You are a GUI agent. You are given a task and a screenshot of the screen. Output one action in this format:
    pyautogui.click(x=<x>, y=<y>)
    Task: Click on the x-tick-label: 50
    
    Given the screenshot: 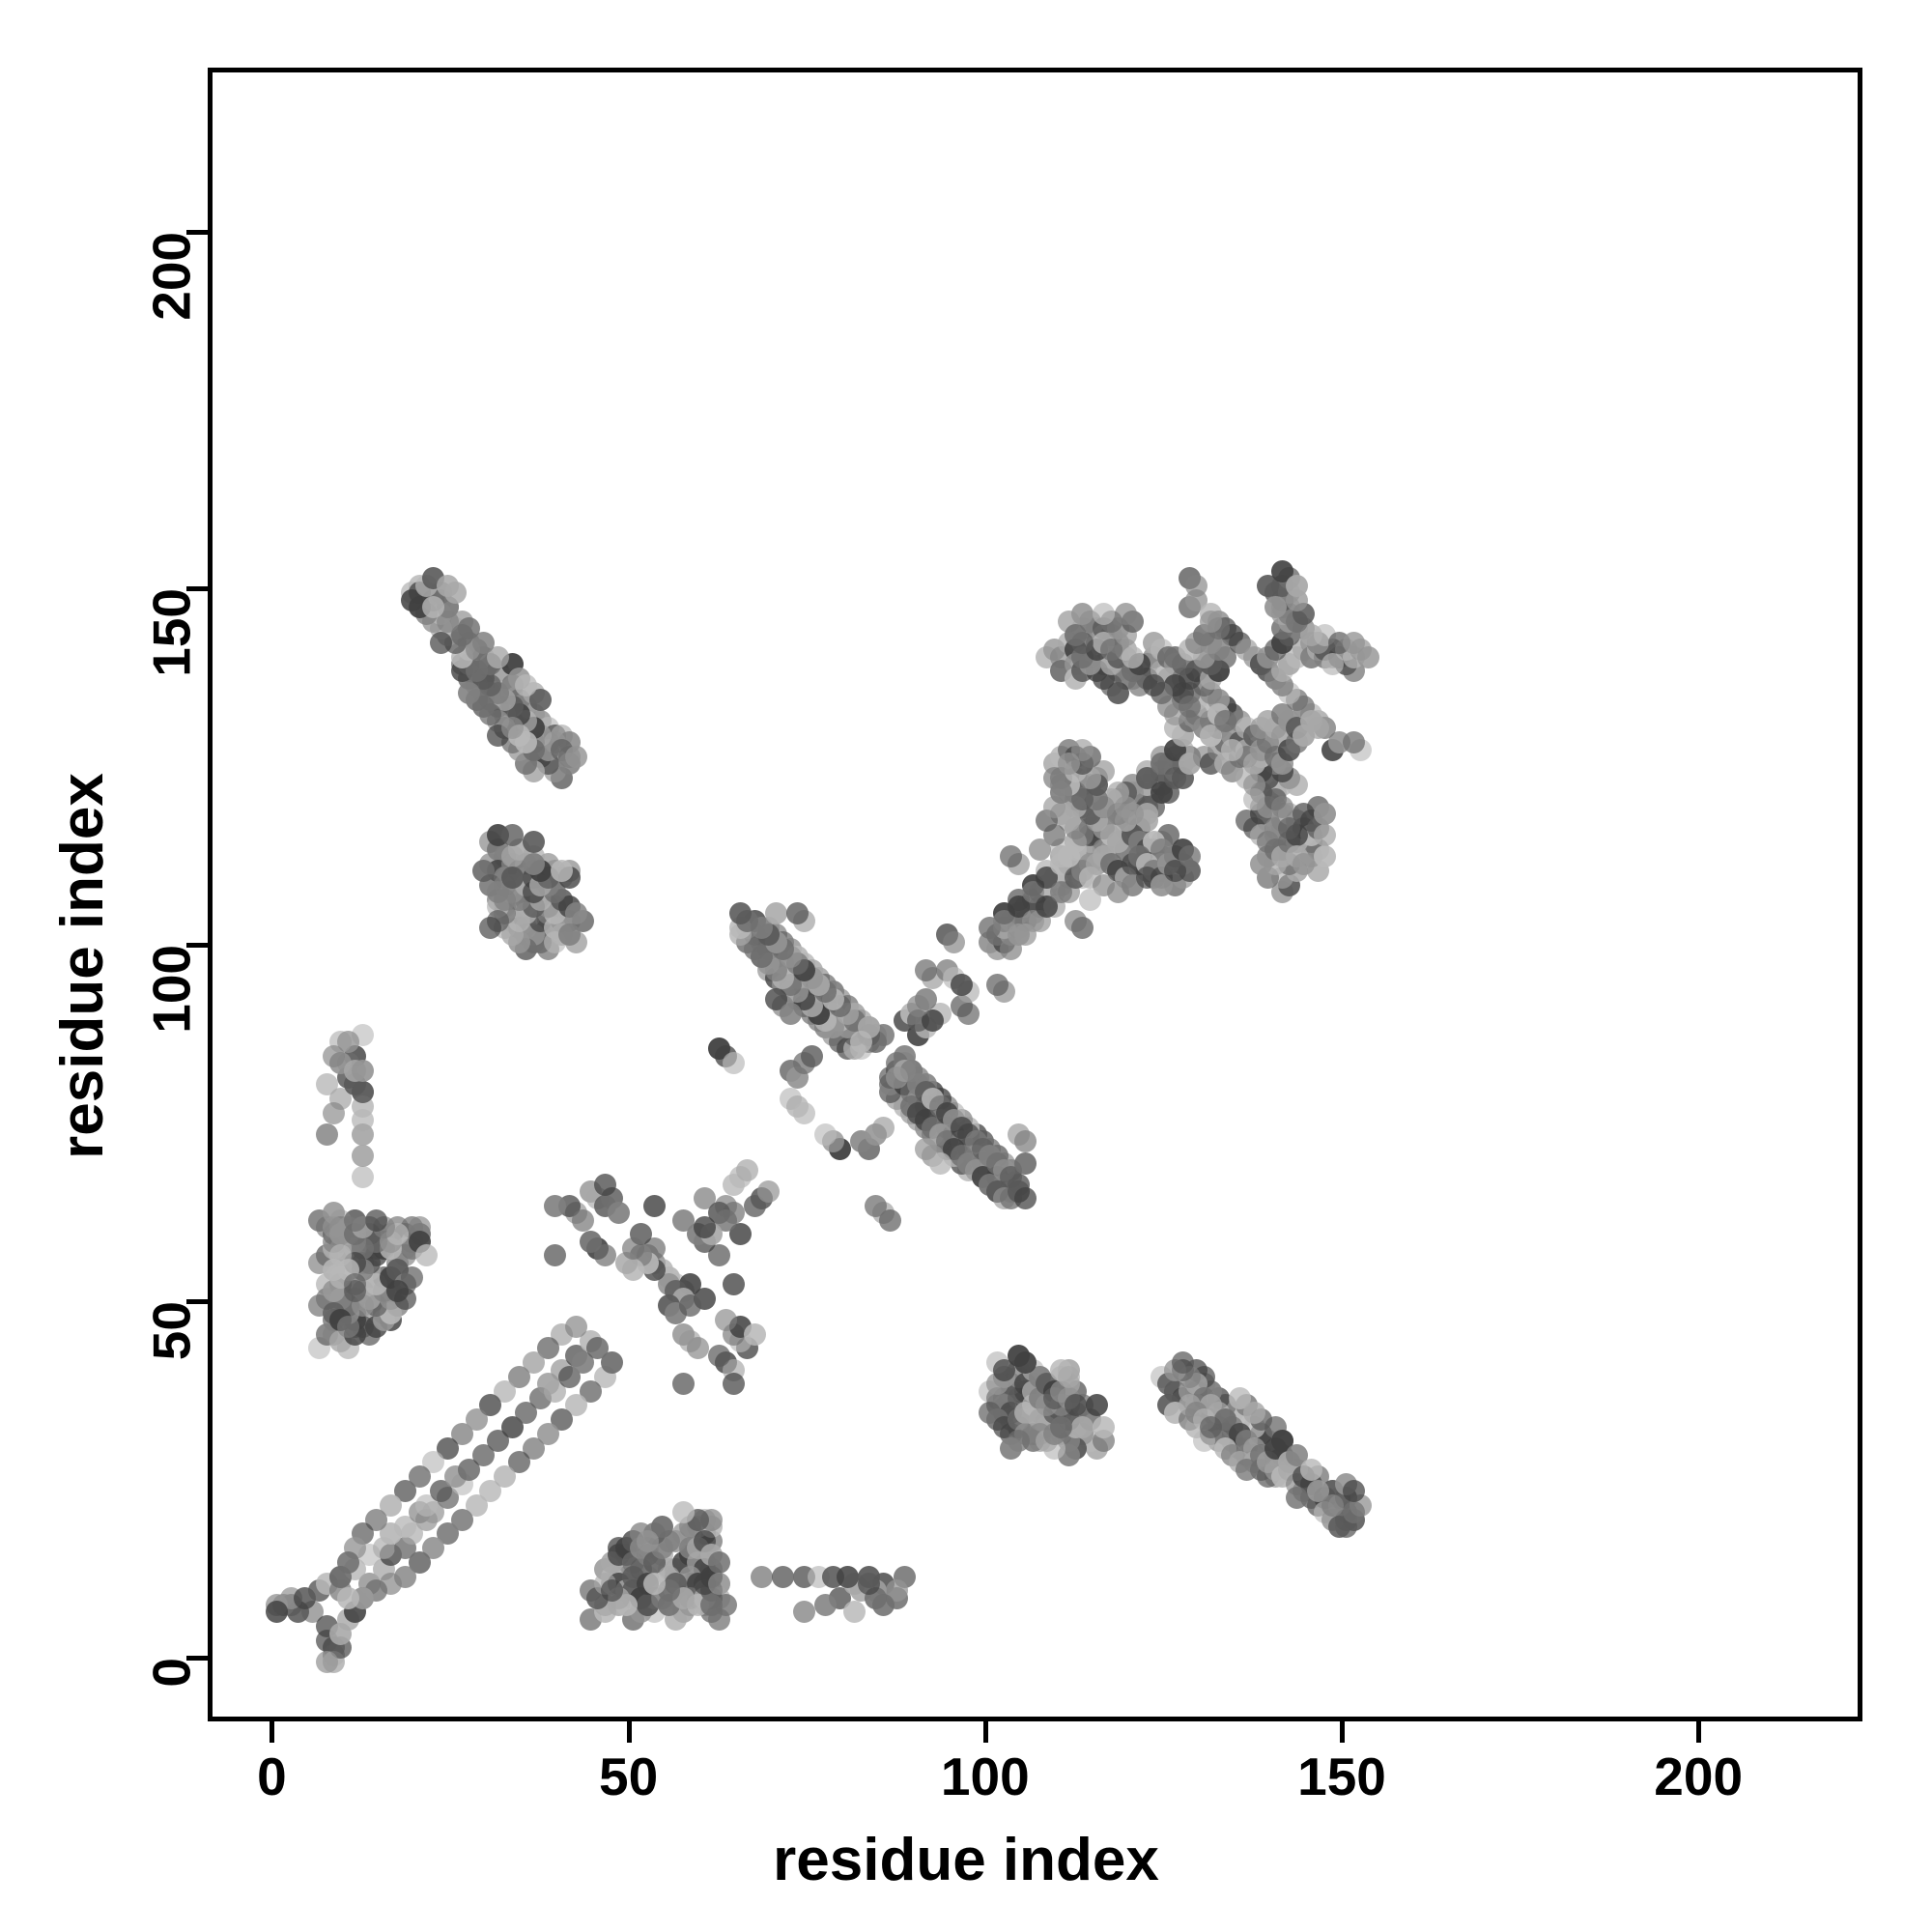 What is the action you would take?
    pyautogui.click(x=629, y=1776)
    